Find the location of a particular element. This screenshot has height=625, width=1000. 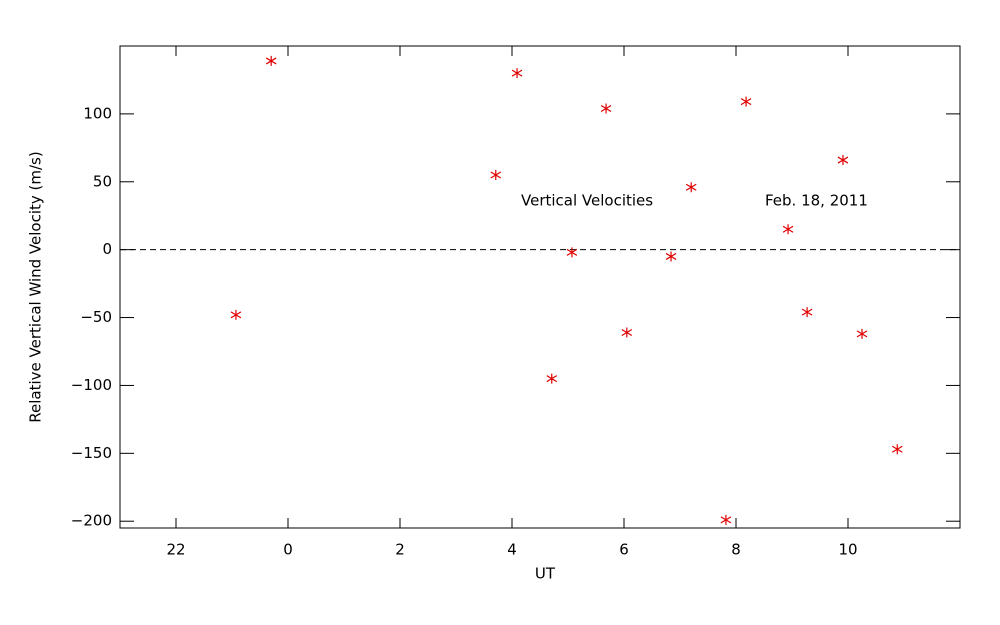

y-tick-label: −150 is located at coordinates (91, 453).